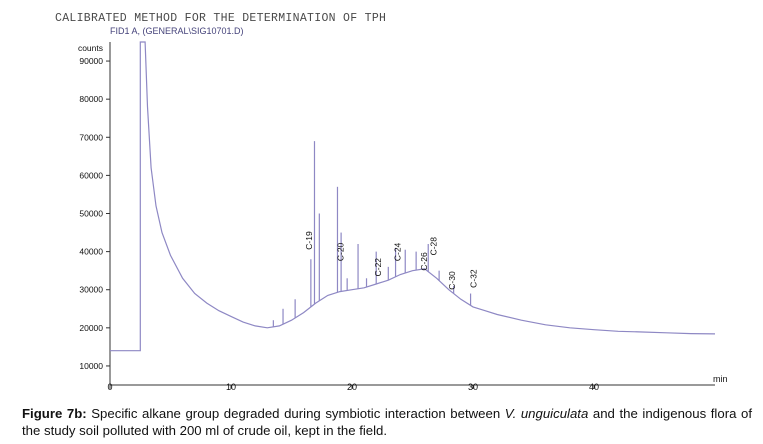 Image resolution: width=763 pixels, height=444 pixels. I want to click on y-tick-label: 70000, so click(91, 137).